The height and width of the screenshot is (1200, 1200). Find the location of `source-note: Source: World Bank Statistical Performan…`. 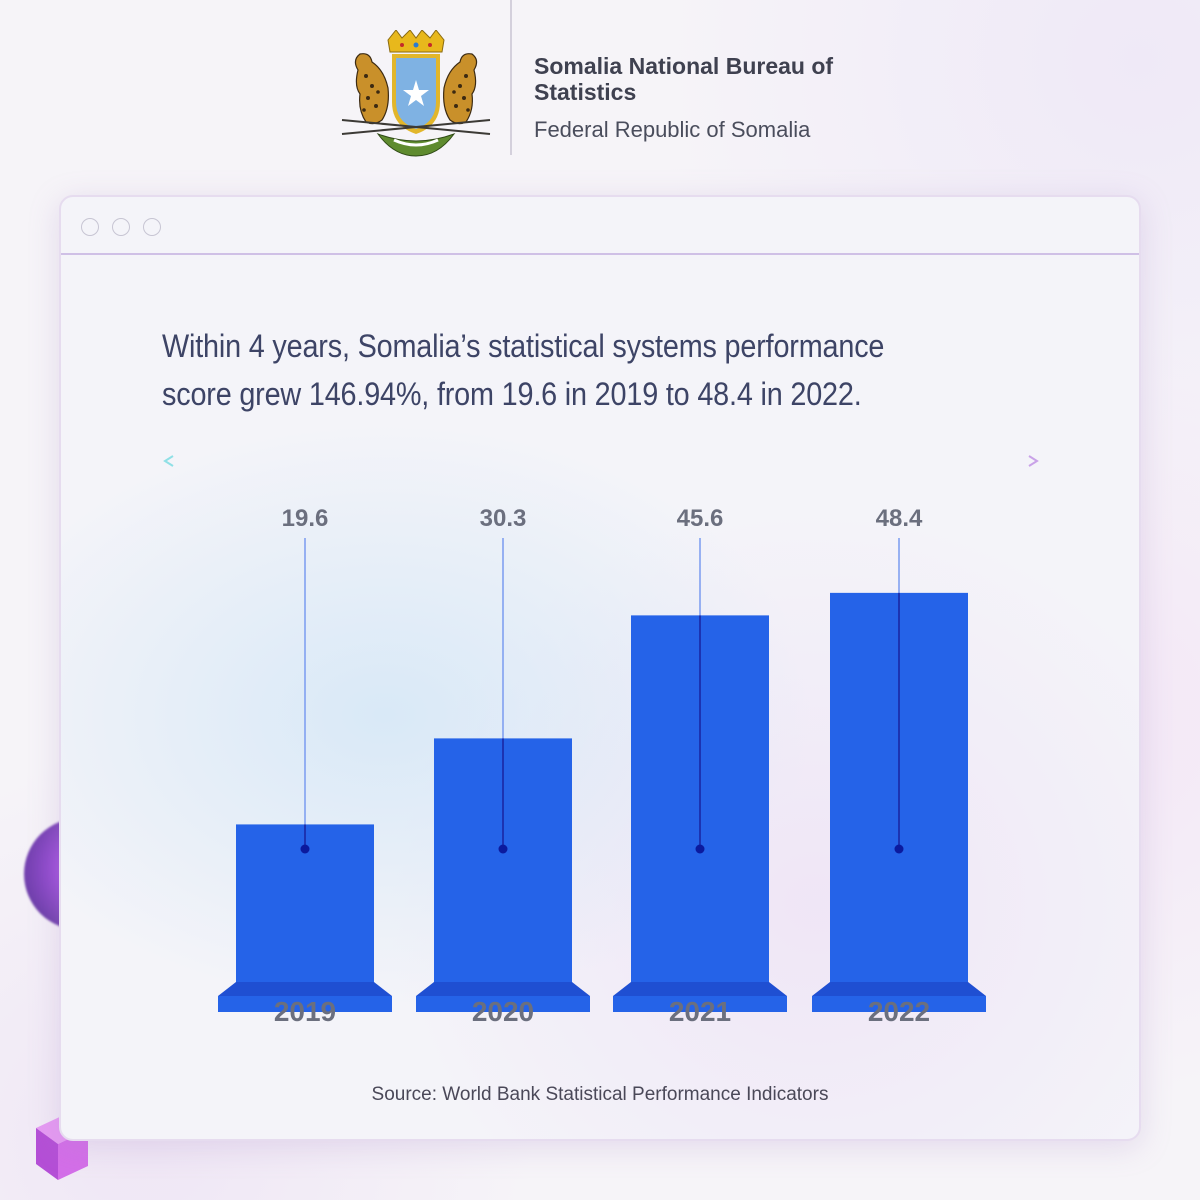

source-note: Source: World Bank Statistical Performan… is located at coordinates (600, 1094).